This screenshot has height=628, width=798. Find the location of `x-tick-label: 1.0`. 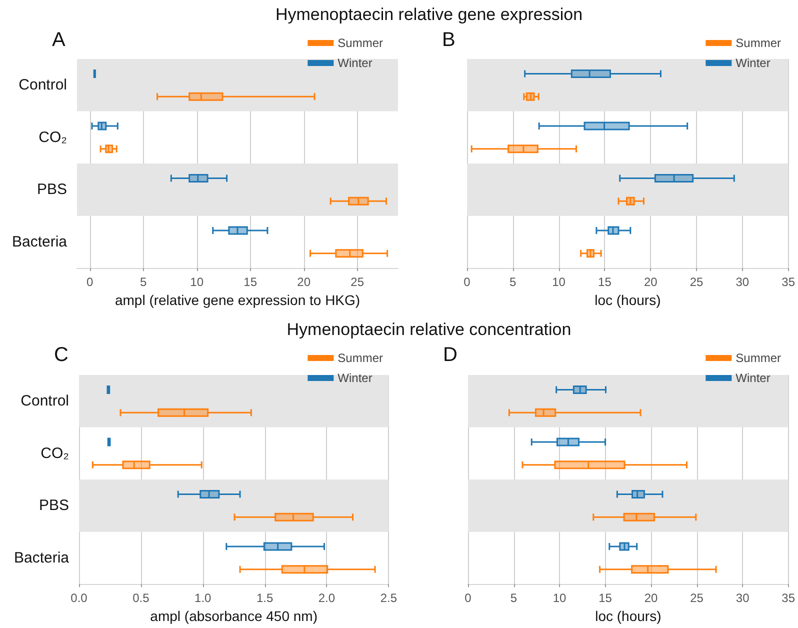

x-tick-label: 1.0 is located at coordinates (203, 598).